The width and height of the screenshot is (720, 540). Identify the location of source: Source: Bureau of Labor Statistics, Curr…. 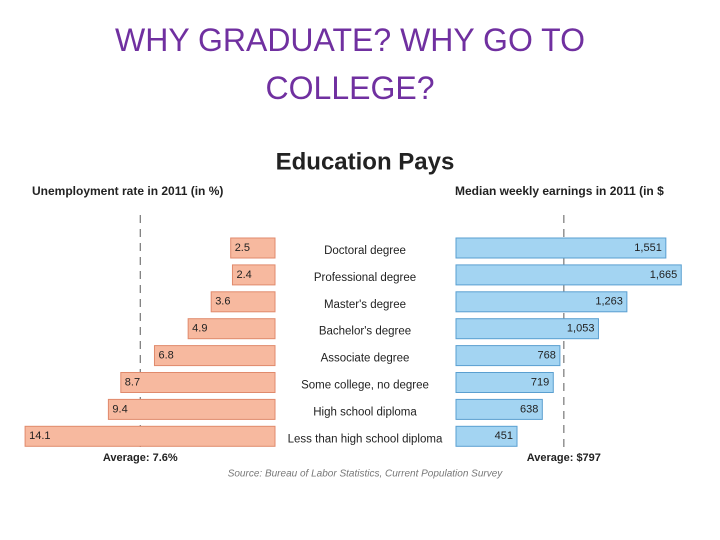
(366, 474).